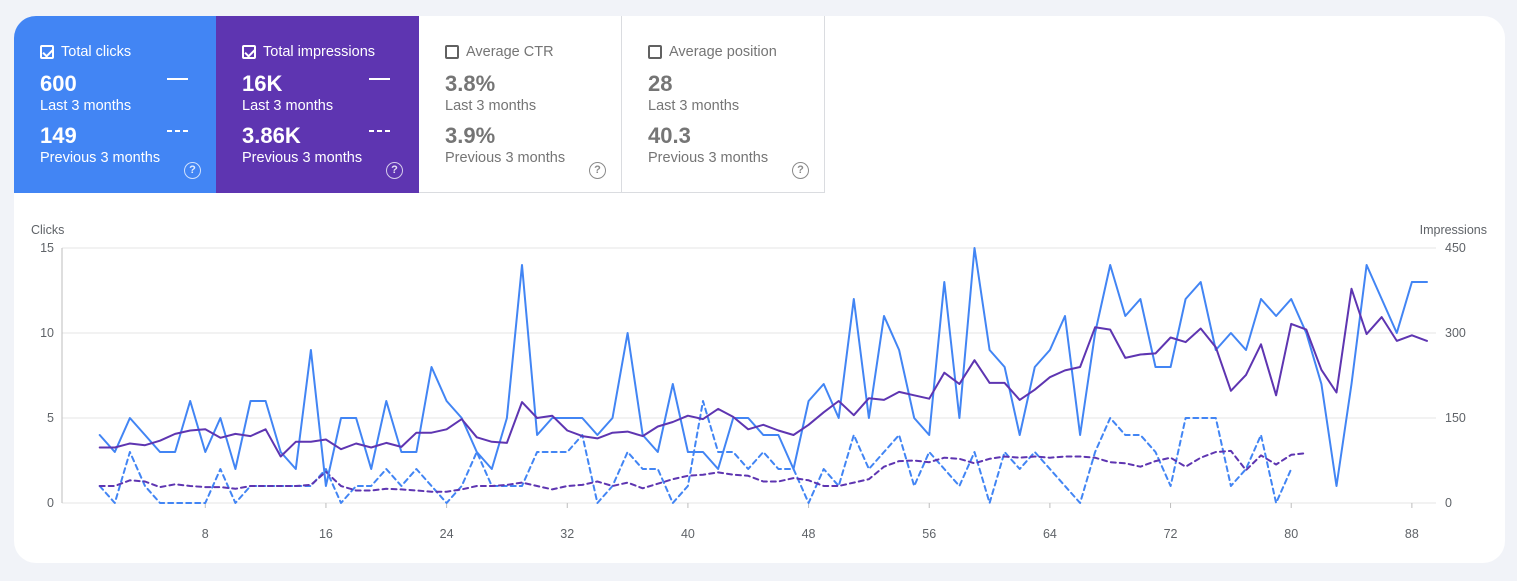 The image size is (1517, 581). Describe the element at coordinates (47, 248) in the screenshot. I see `left-tick-label: 15` at that location.